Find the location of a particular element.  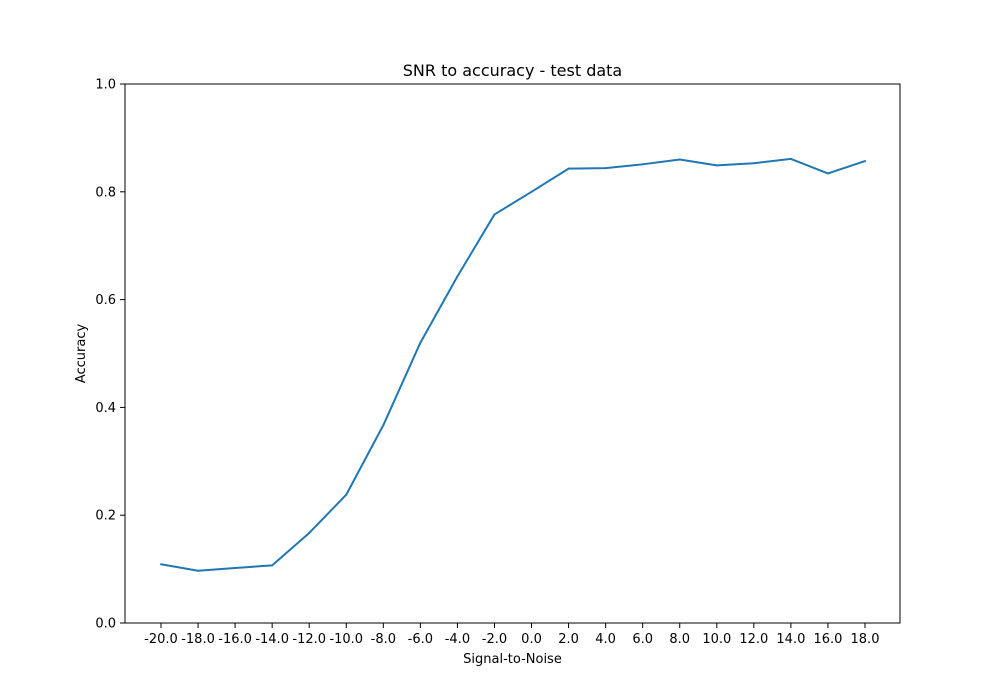

x-tick-label: -18.0 is located at coordinates (198, 639).